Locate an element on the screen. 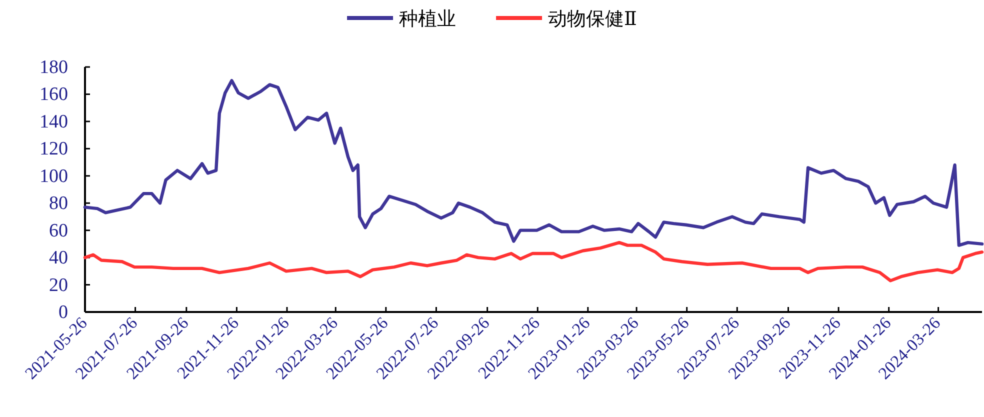  y-tick-label: 80 is located at coordinates (58, 203).